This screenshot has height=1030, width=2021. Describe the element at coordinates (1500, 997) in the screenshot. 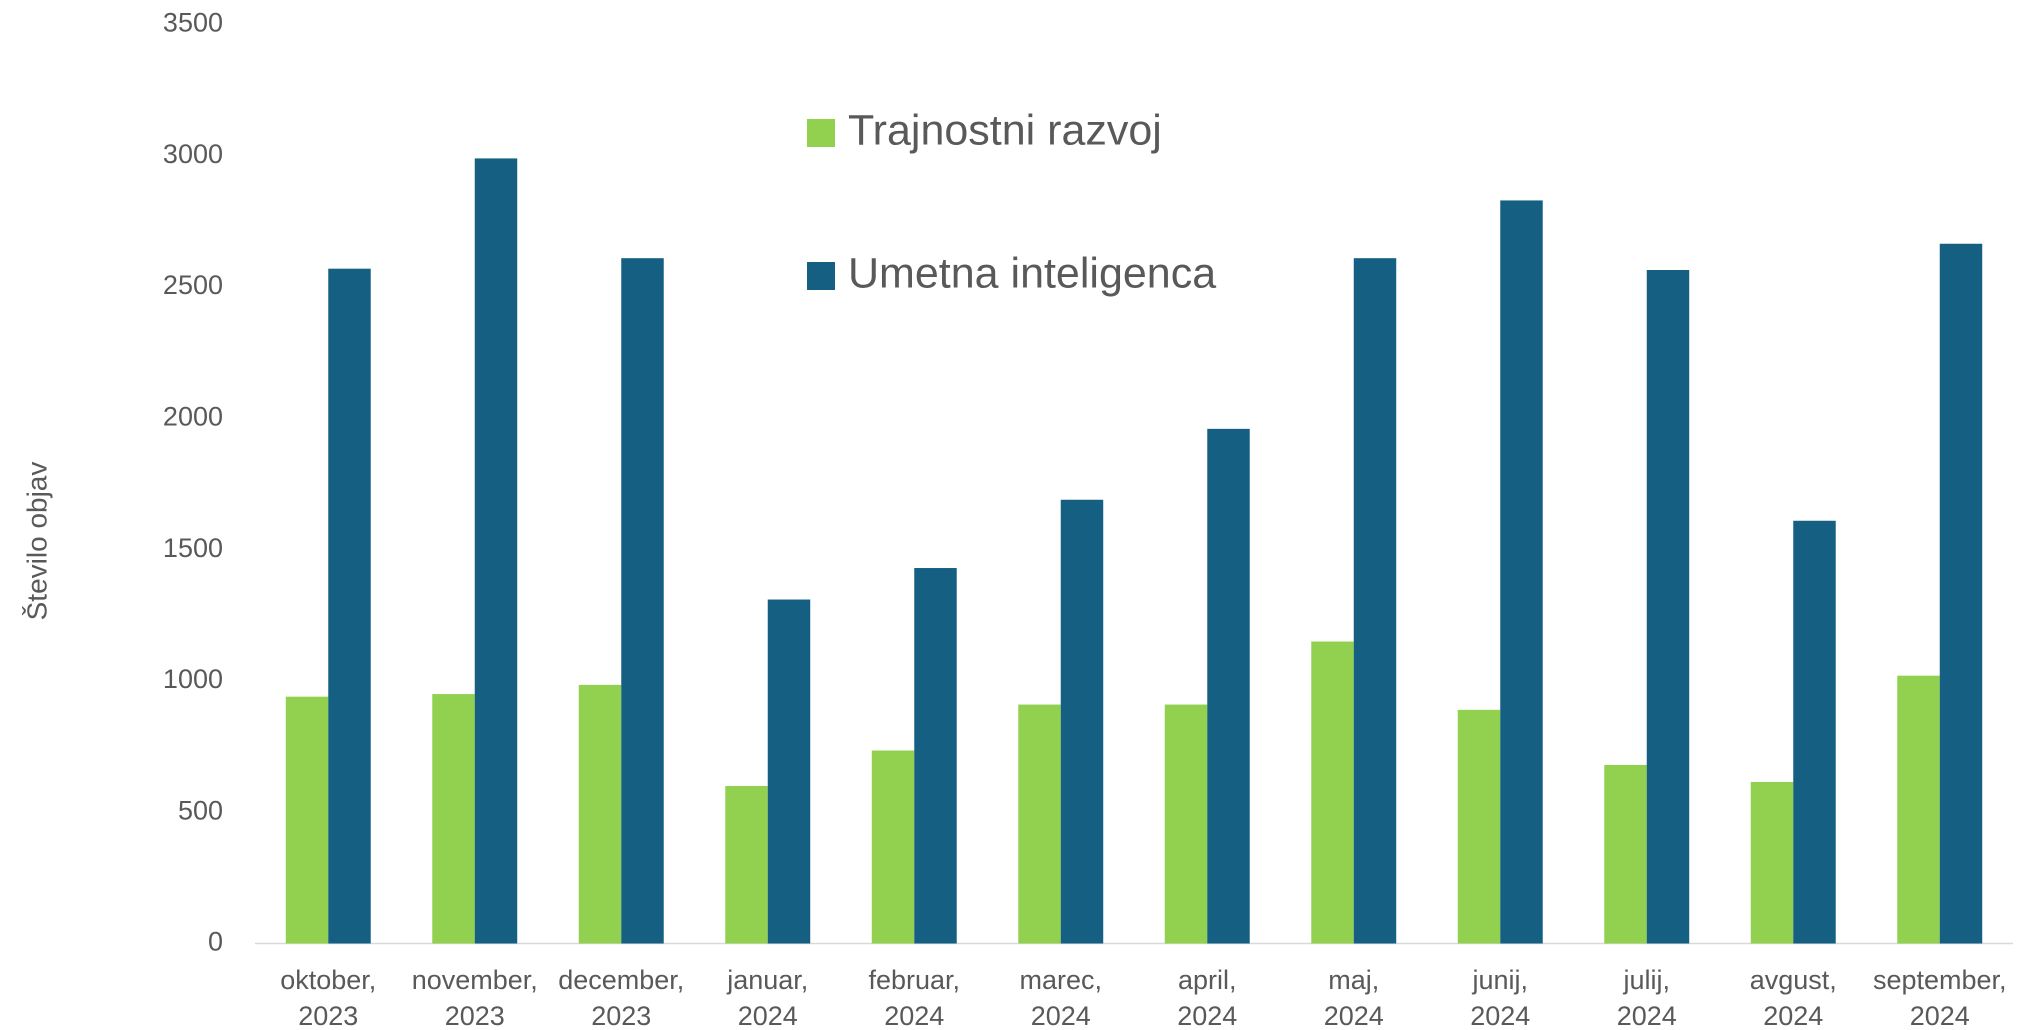

I see `x-tick-label: junij, 2024` at that location.